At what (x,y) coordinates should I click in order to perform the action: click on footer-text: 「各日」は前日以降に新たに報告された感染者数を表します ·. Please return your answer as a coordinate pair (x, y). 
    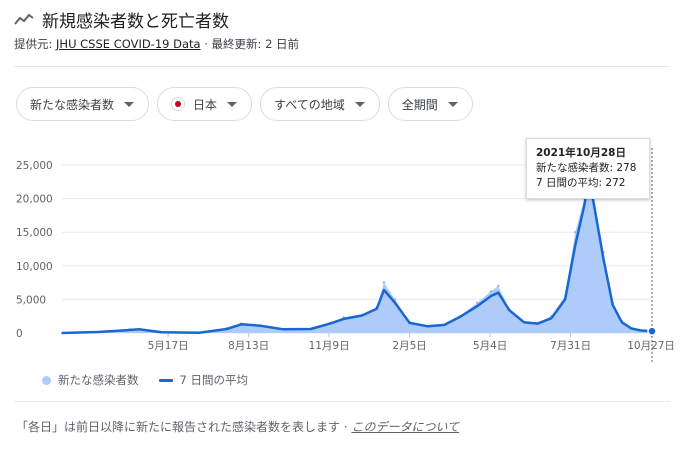
    Looking at the image, I should click on (184, 427).